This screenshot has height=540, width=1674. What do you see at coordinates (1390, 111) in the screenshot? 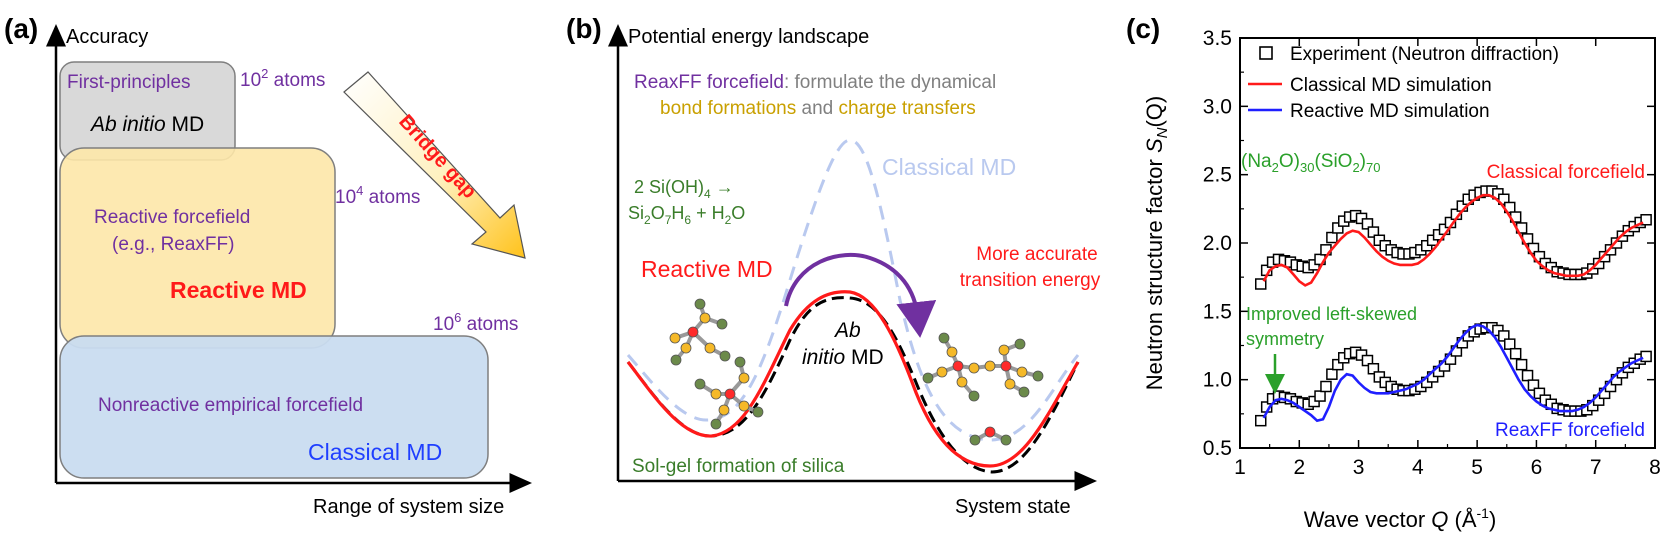
I see `legend-reactive-label: Reactive MD simulation` at bounding box center [1390, 111].